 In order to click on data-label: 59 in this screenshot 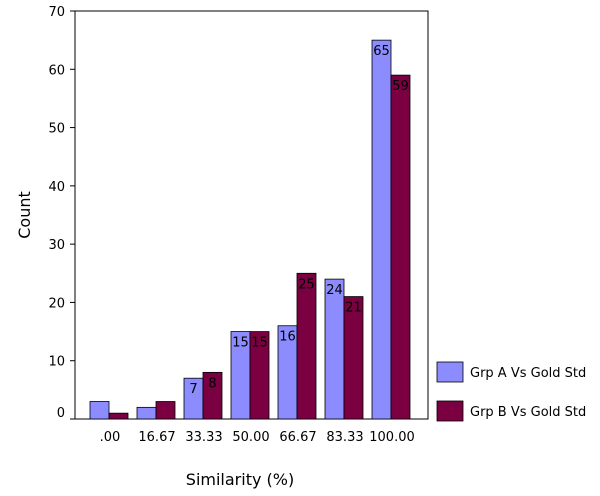, I will do `click(400, 86)`.